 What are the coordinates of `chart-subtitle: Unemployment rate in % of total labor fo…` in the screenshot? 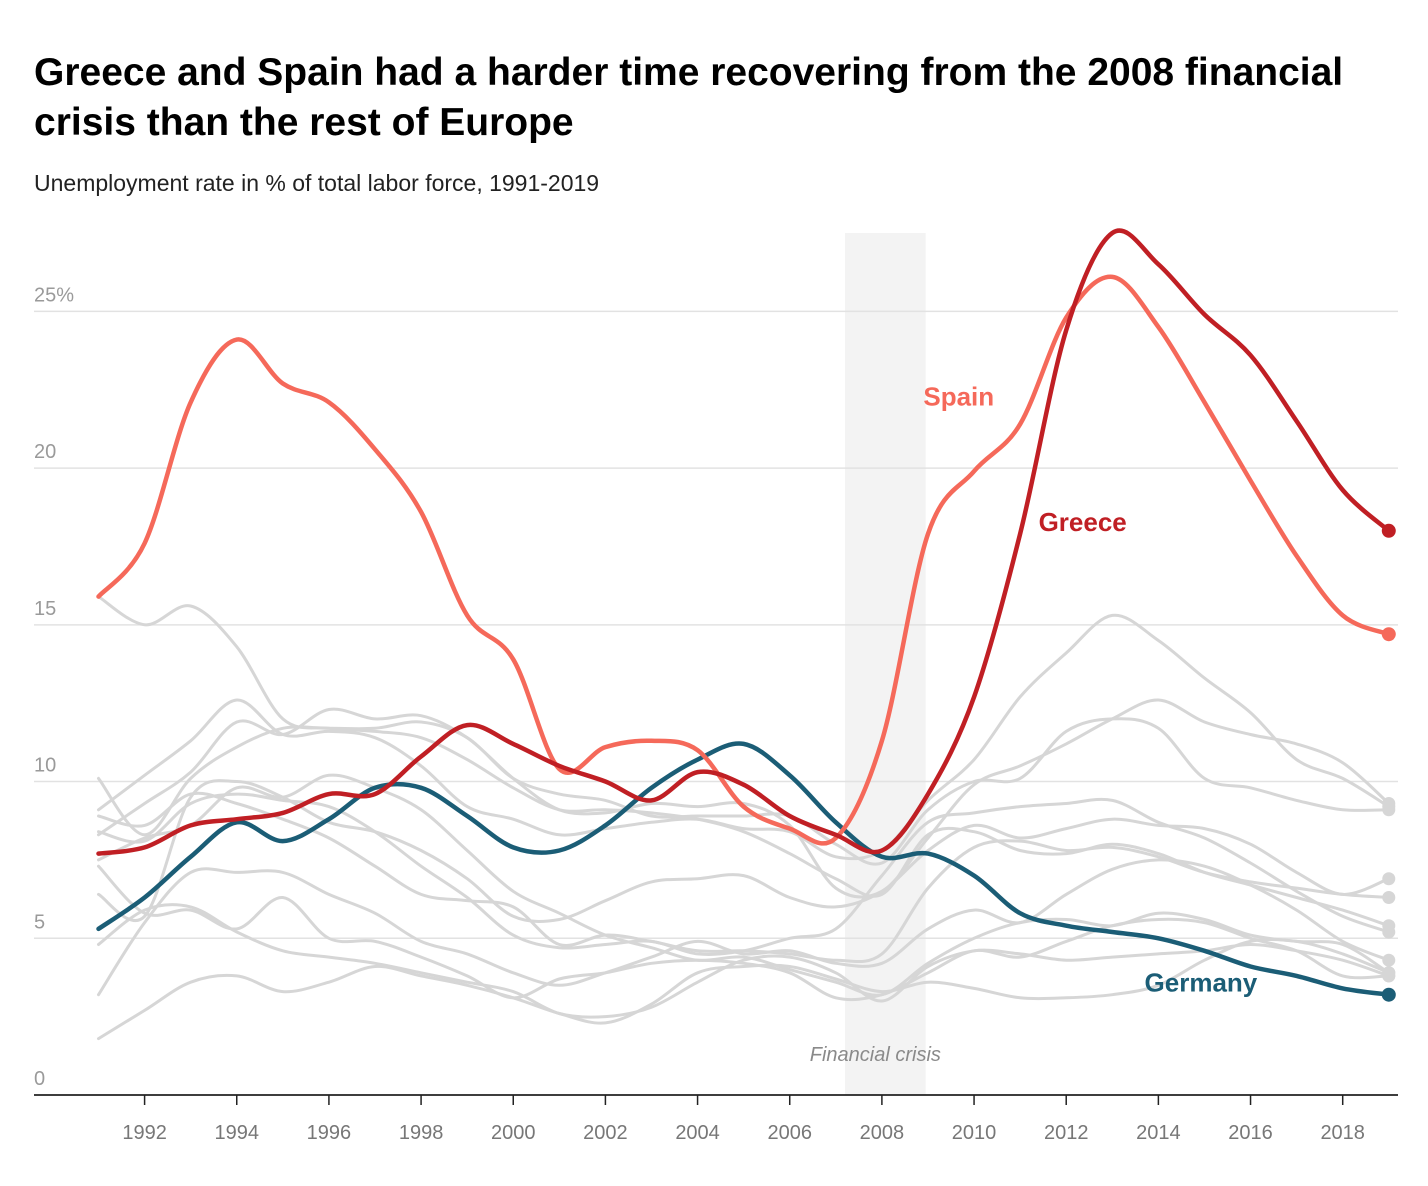 It's located at (317, 183).